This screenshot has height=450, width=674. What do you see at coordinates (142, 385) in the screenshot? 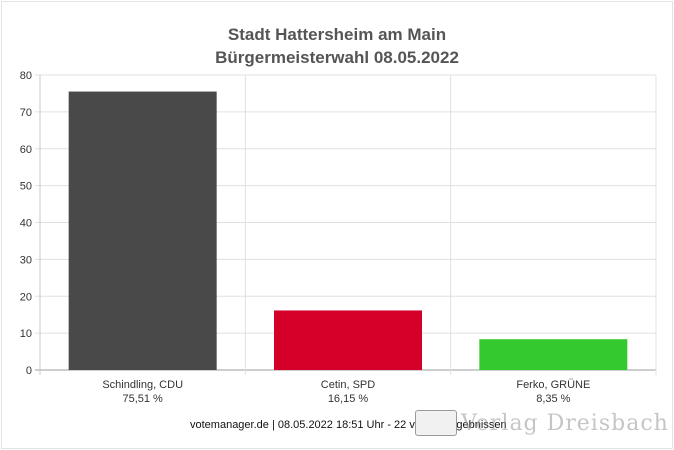
I see `x-tick-label: Schindling, CDU` at bounding box center [142, 385].